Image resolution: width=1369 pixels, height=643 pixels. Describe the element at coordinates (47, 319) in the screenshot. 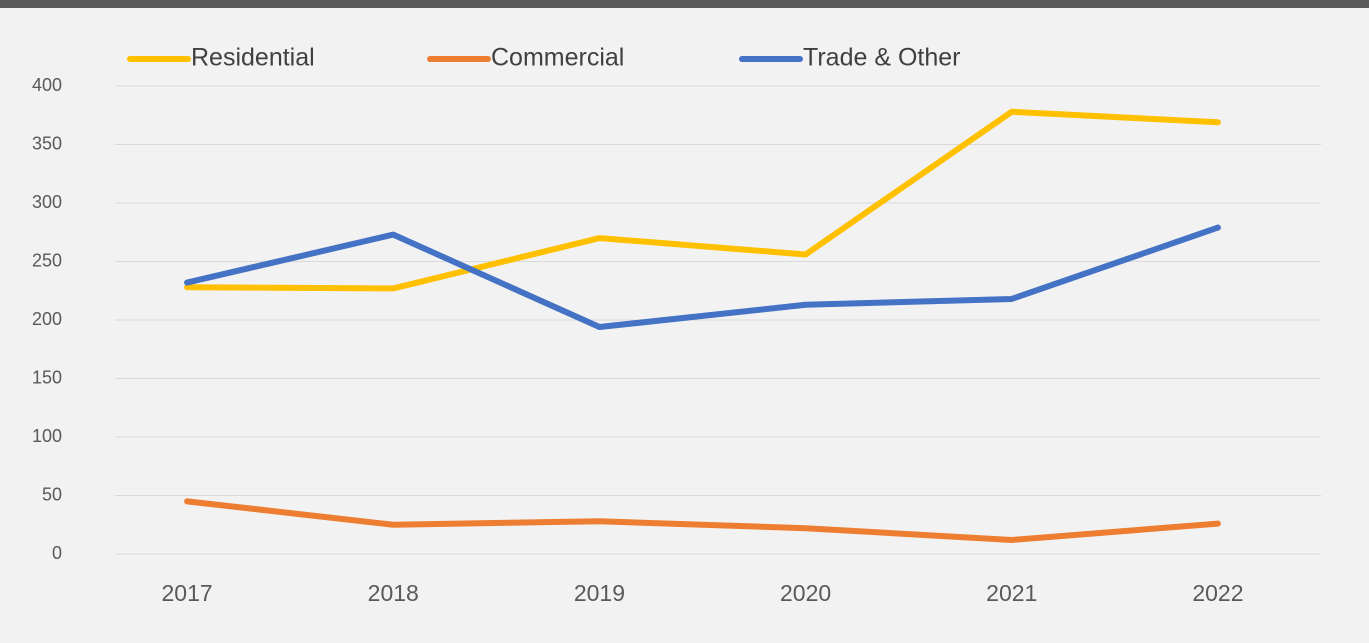

I see `y-tick-label: 200` at that location.